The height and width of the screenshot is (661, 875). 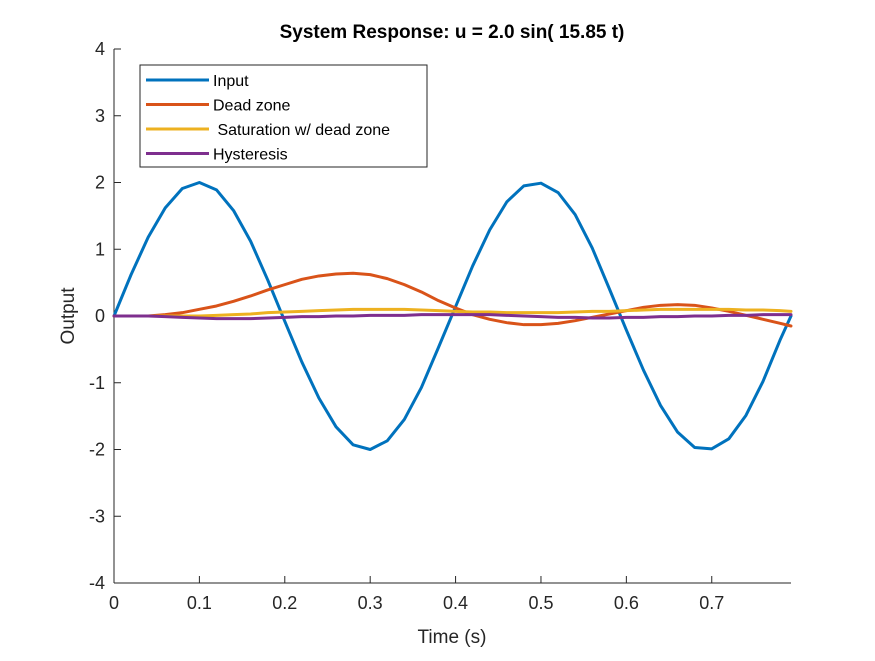 I want to click on legend-box, so click(x=283, y=116).